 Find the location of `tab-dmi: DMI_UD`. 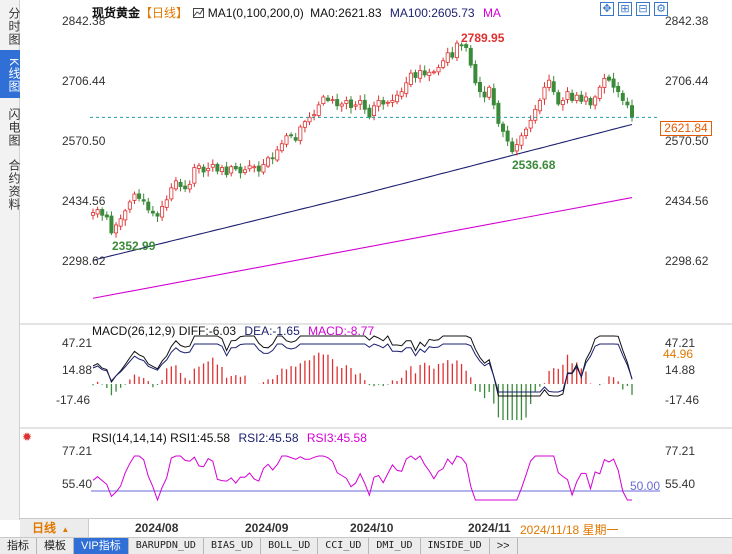

tab-dmi: DMI_UD is located at coordinates (395, 546).